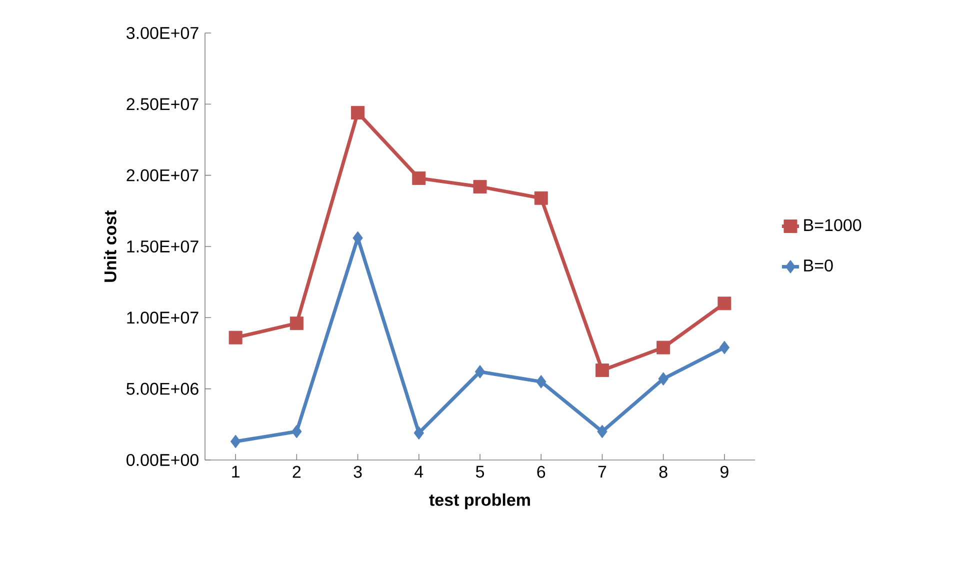 The image size is (958, 578). I want to click on x-tick-label: 4, so click(419, 472).